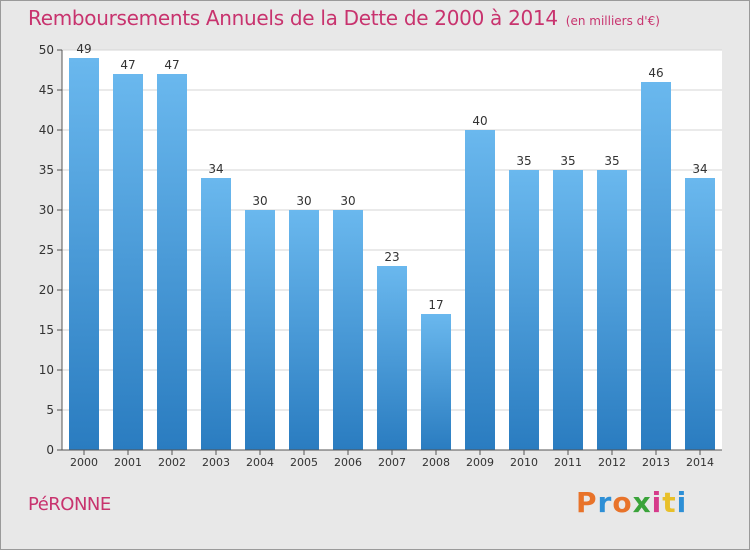 Image resolution: width=750 pixels, height=550 pixels. What do you see at coordinates (568, 310) in the screenshot?
I see `bar-2011` at bounding box center [568, 310].